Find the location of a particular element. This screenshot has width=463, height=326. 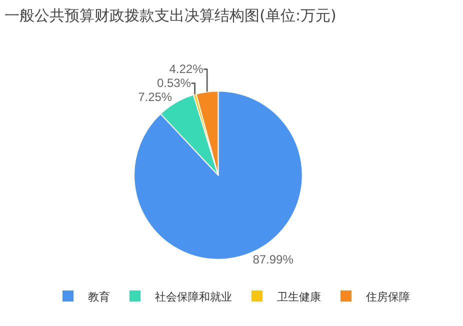

data-label: 4.22% is located at coordinates (186, 69).